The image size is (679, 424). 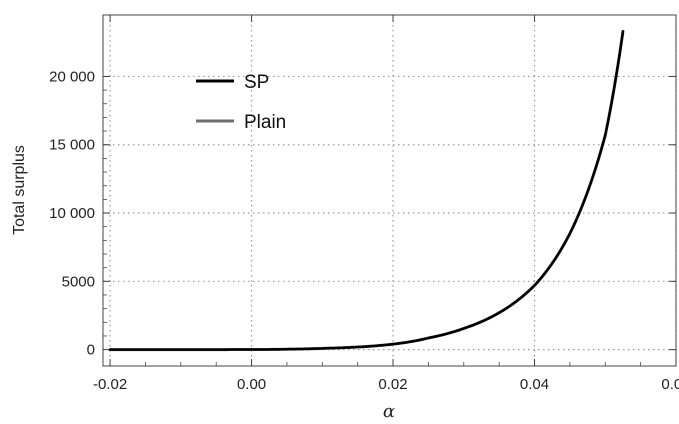 What do you see at coordinates (392, 384) in the screenshot?
I see `x-tick-label: 0.02` at bounding box center [392, 384].